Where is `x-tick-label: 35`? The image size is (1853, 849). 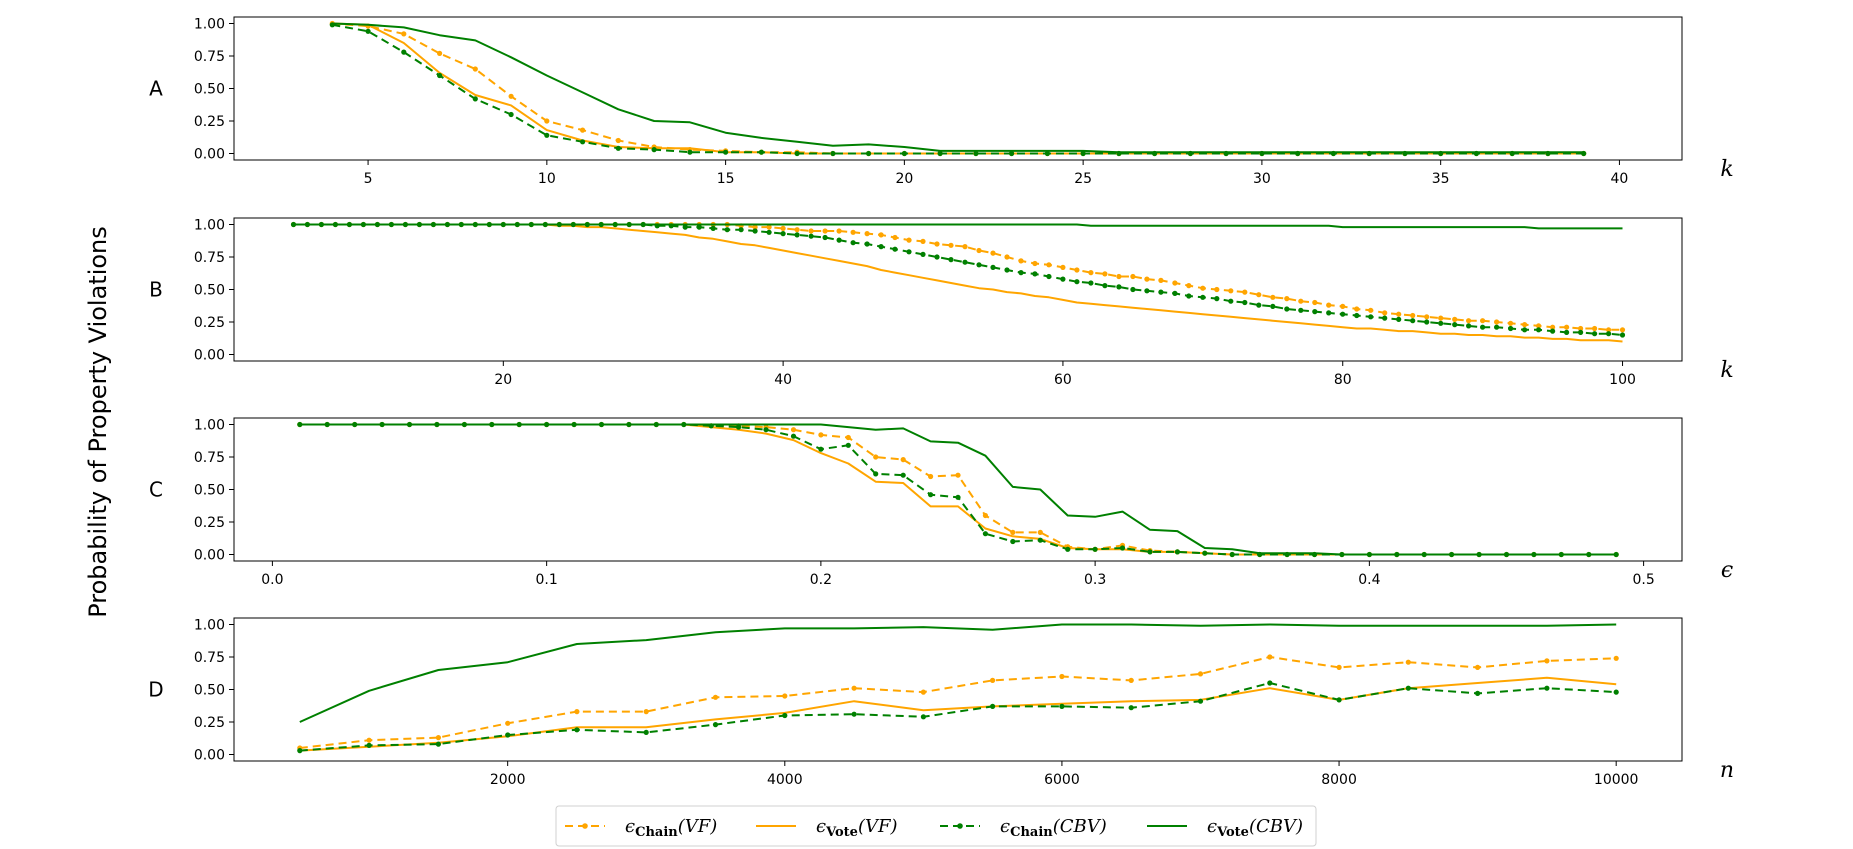
x-tick-label: 35 is located at coordinates (1441, 179).